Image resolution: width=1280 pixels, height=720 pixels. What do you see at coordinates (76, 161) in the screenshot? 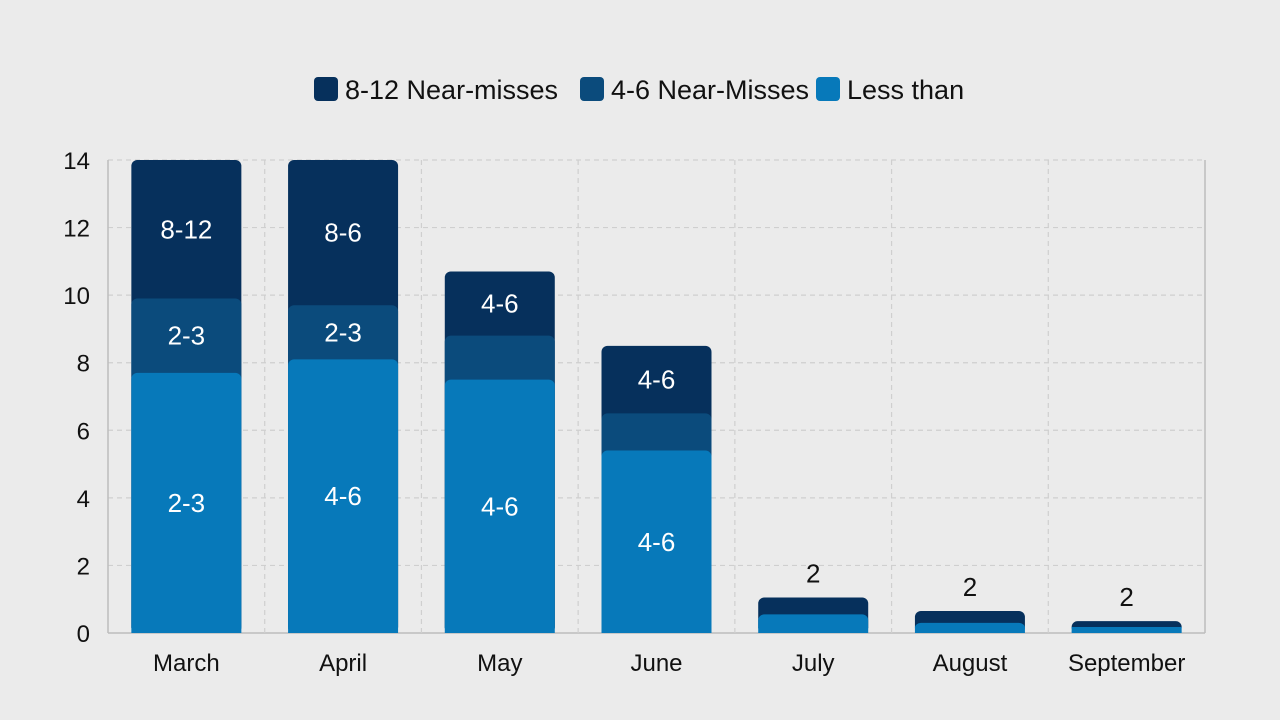
I see `y-tick-label: 14` at bounding box center [76, 161].